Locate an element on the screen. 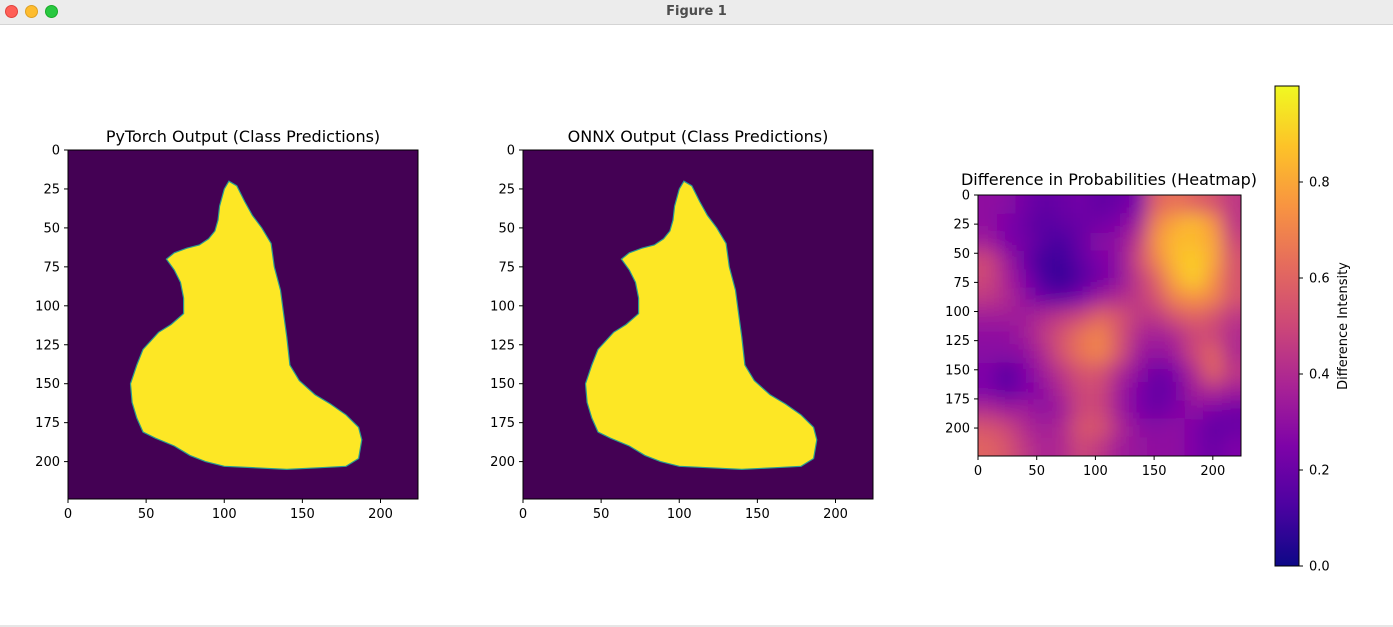  pytorch-ytick-label: 200 is located at coordinates (47, 462).